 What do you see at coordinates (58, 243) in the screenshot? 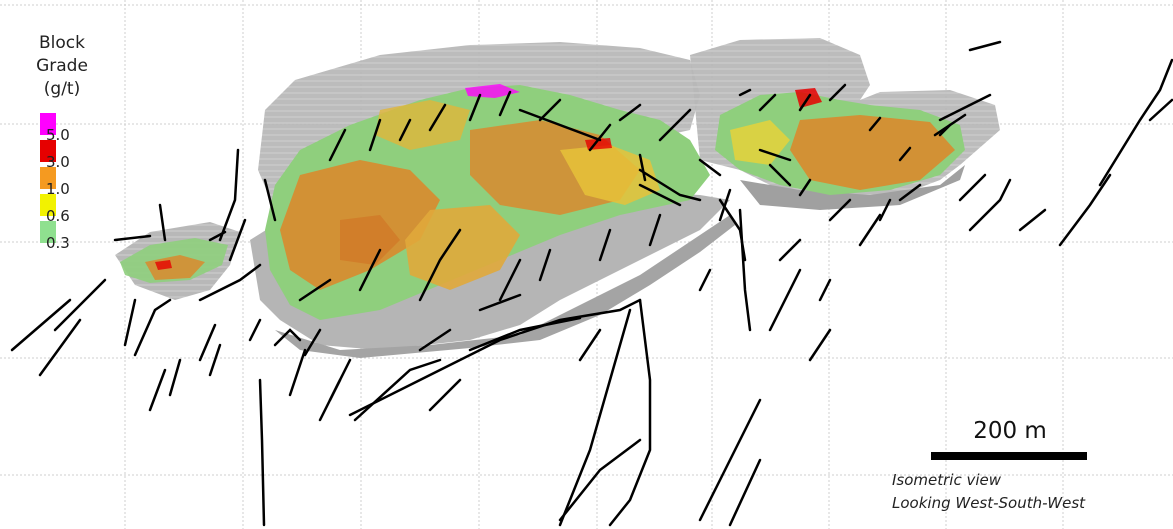
I see `legend-label-0-3: 0.3` at bounding box center [58, 243].